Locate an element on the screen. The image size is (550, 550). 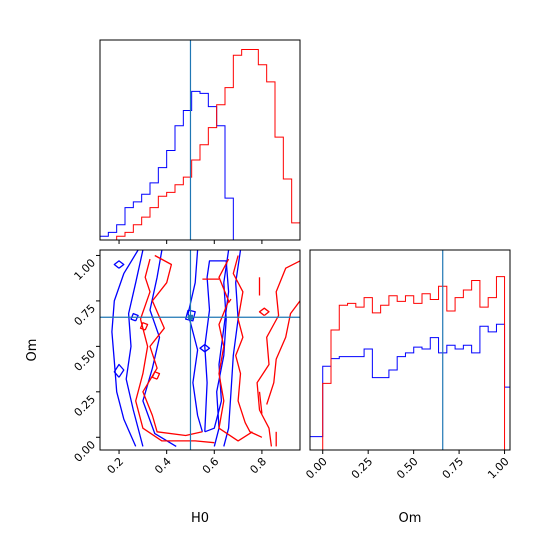
y-tick-label-5: 1.00 is located at coordinates (85, 269).